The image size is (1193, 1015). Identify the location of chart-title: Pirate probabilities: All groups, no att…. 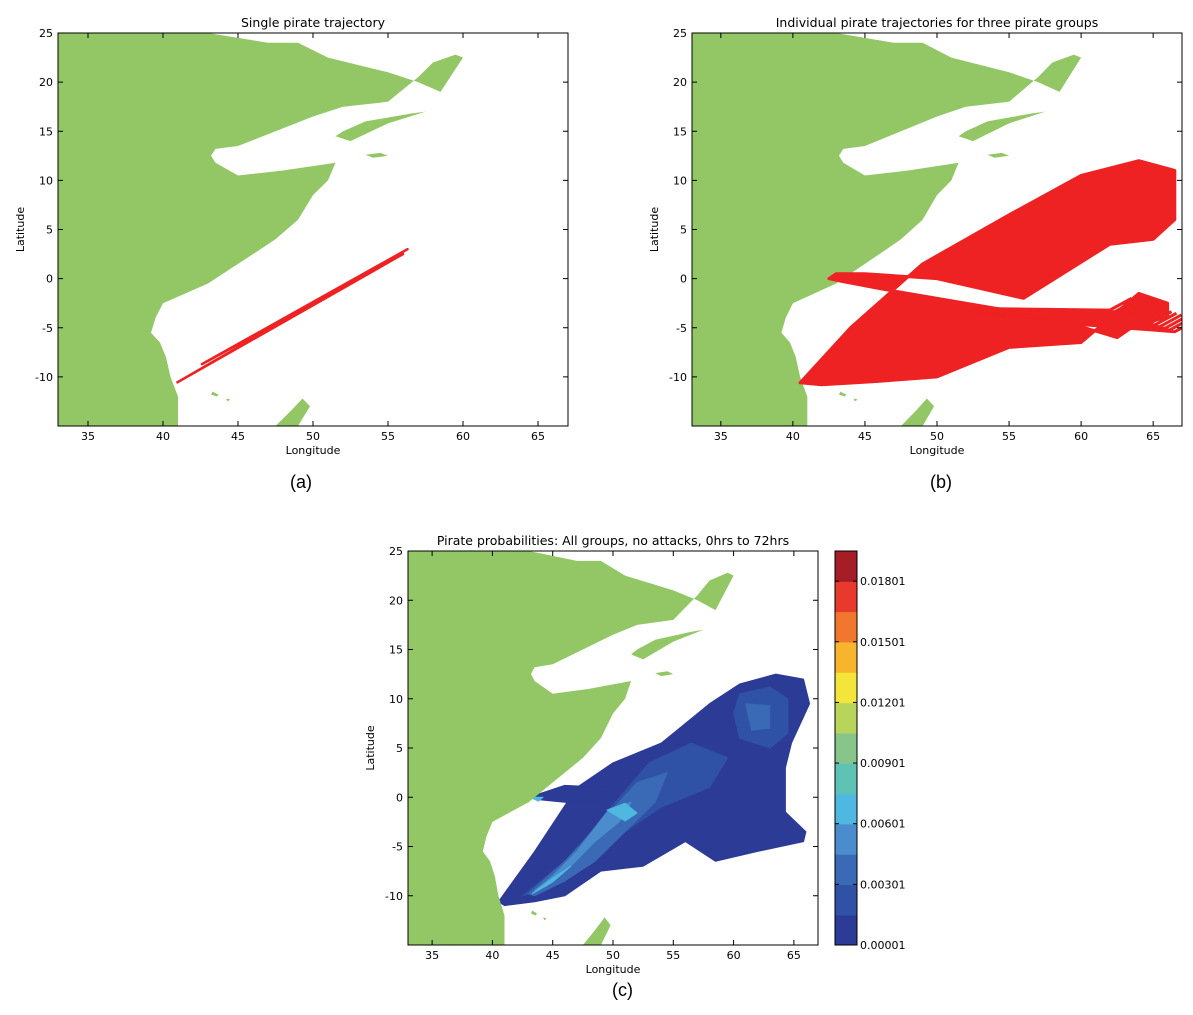
(613, 540).